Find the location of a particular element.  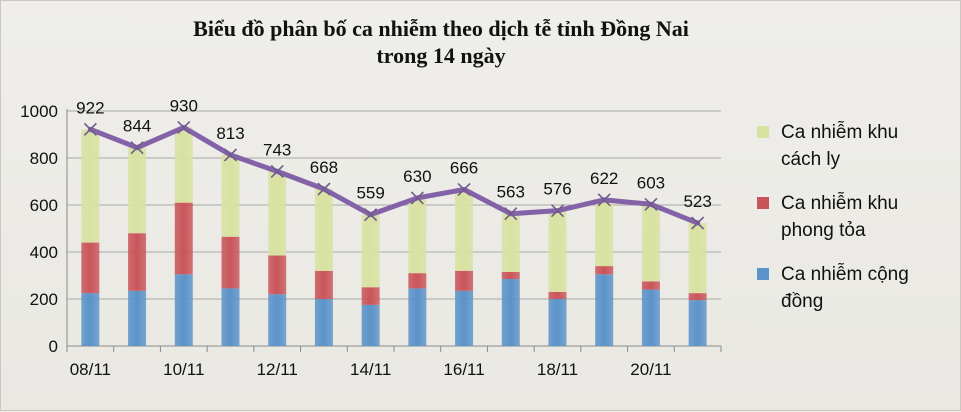

total-data-label: 813 is located at coordinates (230, 133).